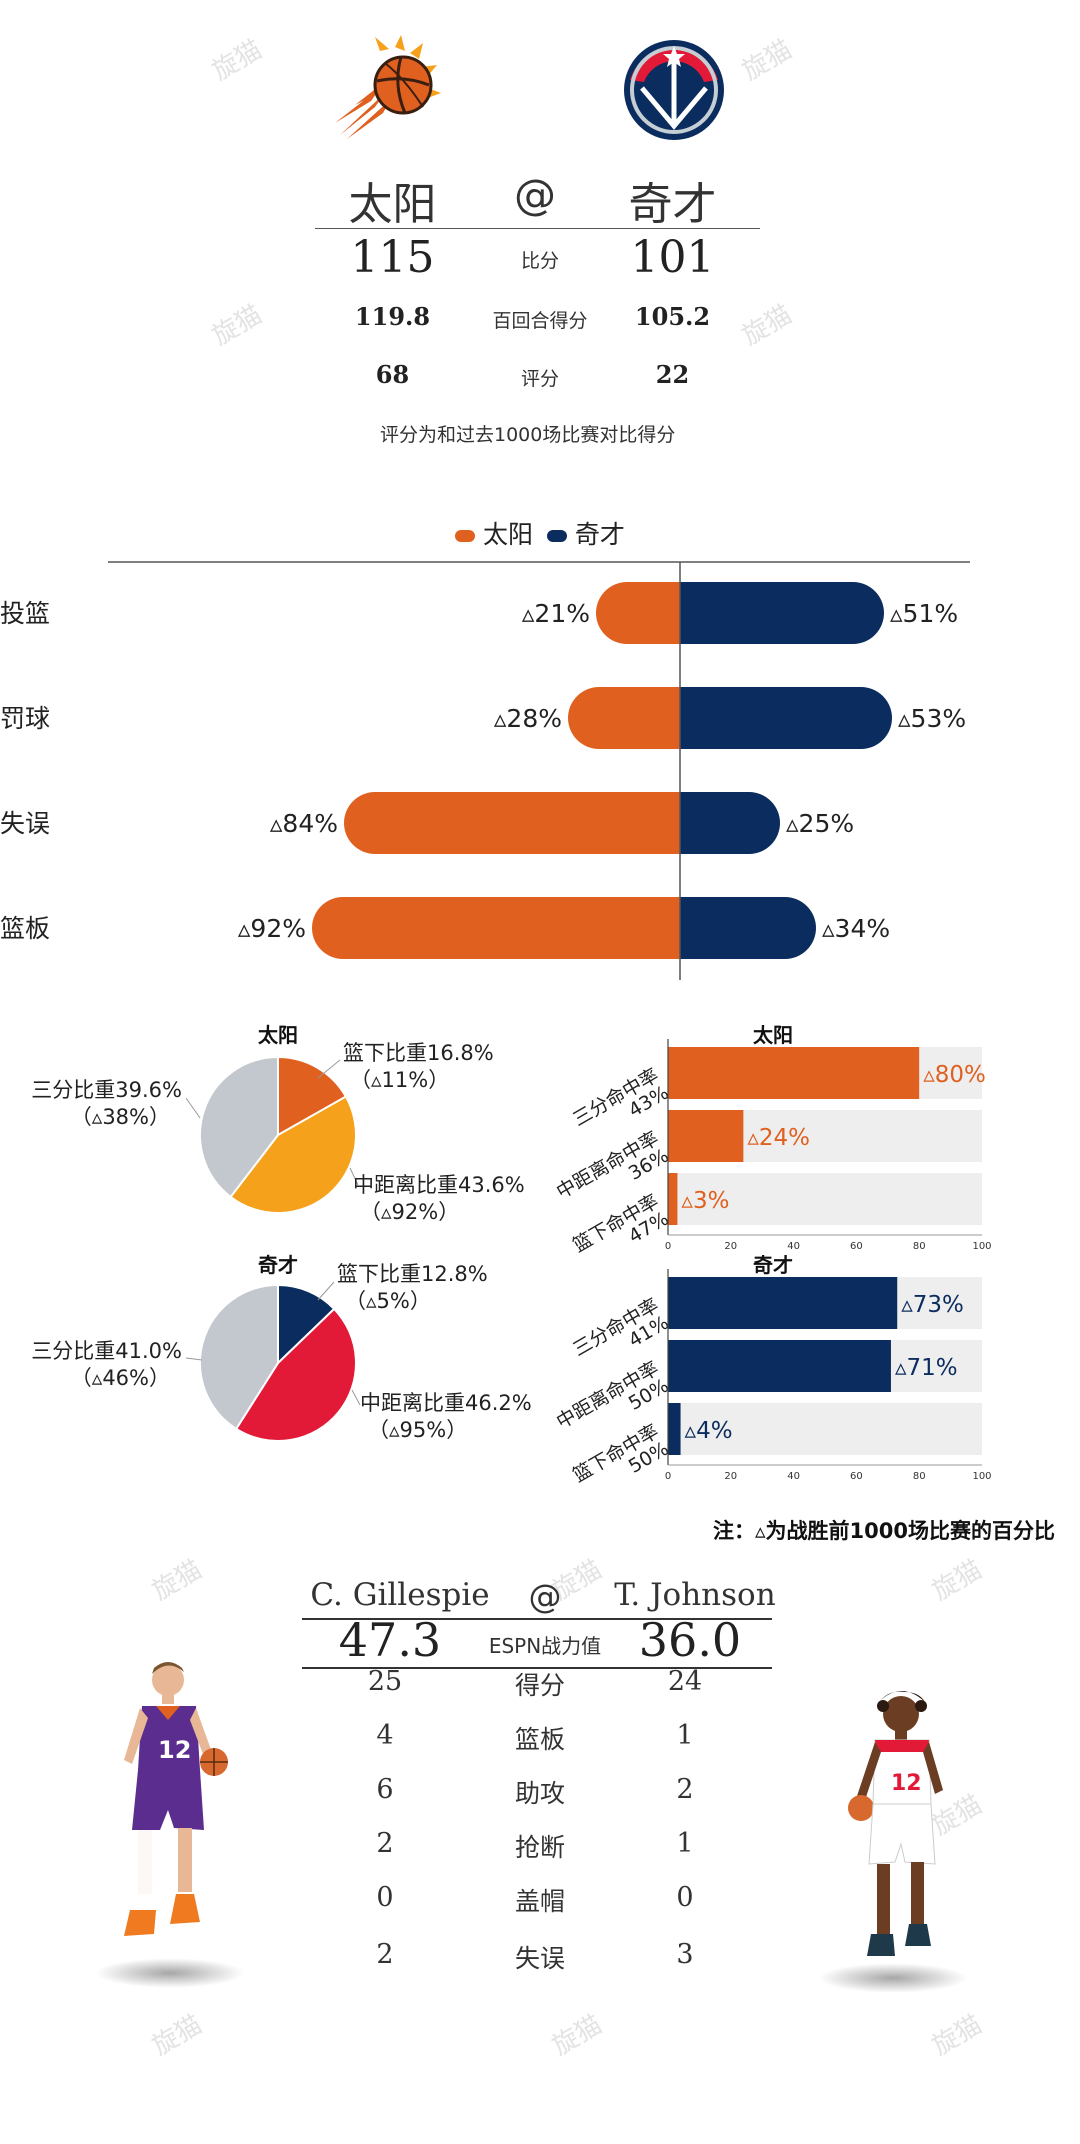 The height and width of the screenshot is (2144, 1080). I want to click on stat-label: 失误, so click(539, 1958).